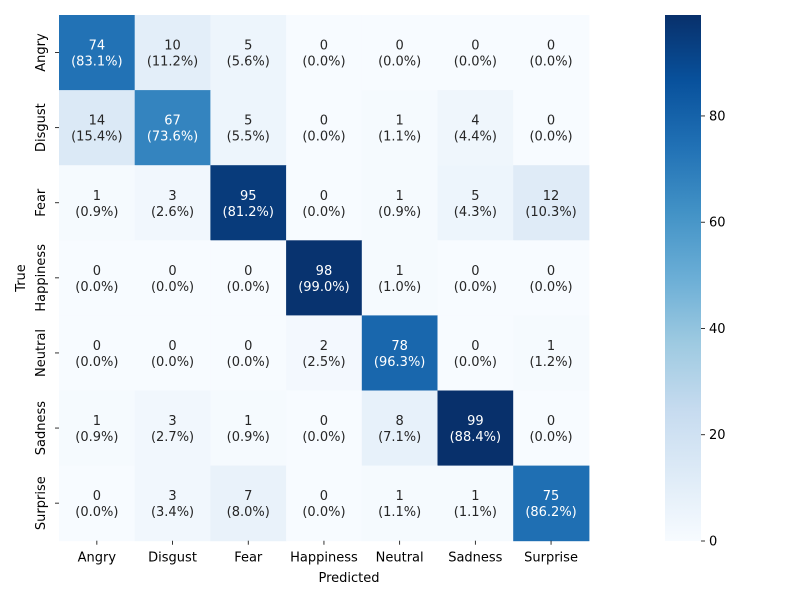 This screenshot has width=800, height=600. Describe the element at coordinates (248, 46) in the screenshot. I see `cell-count-r0-c2: 5` at that location.